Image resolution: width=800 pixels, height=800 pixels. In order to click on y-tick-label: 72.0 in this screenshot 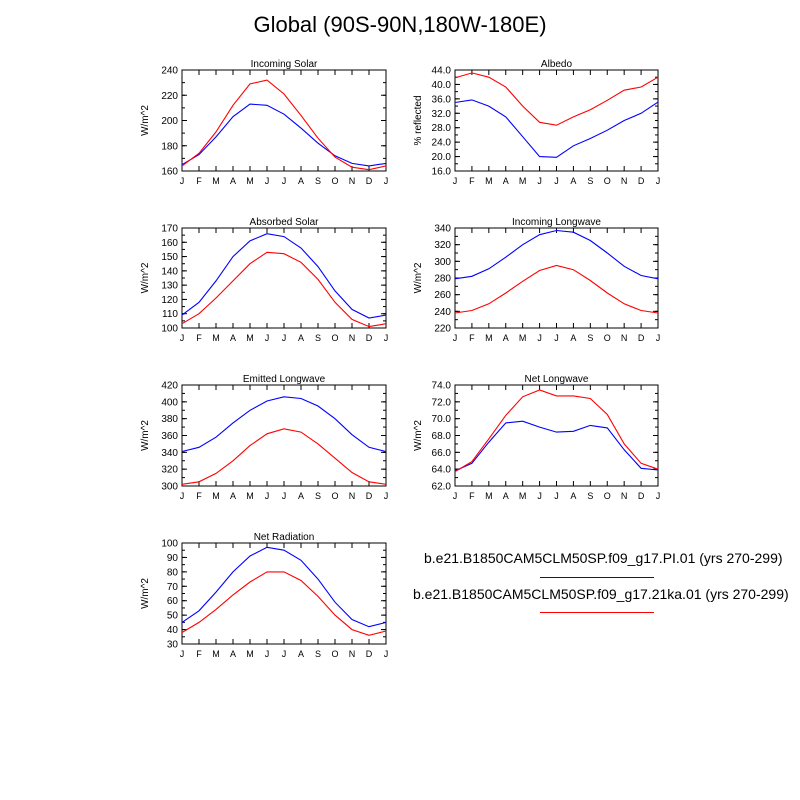, I will do `click(442, 402)`.